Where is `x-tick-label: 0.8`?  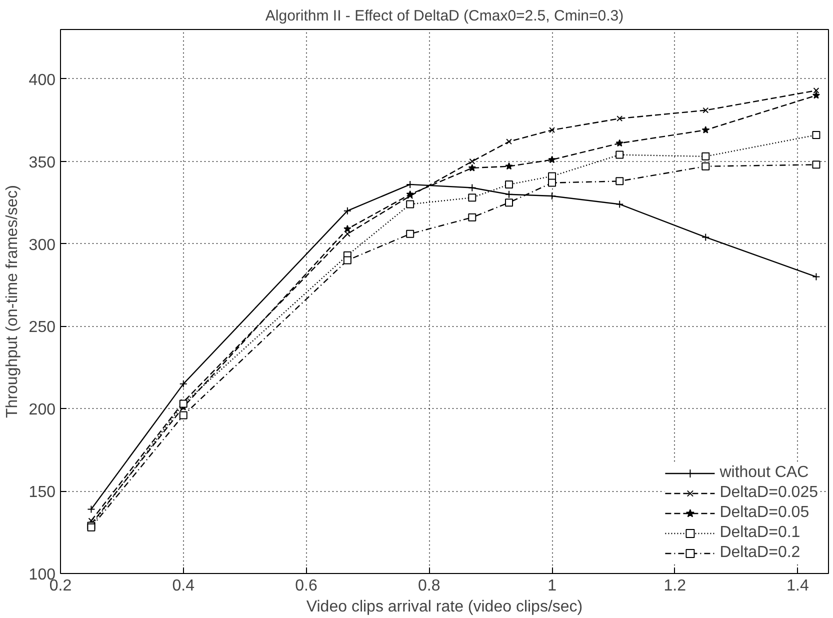
x-tick-label: 0.8 is located at coordinates (429, 586).